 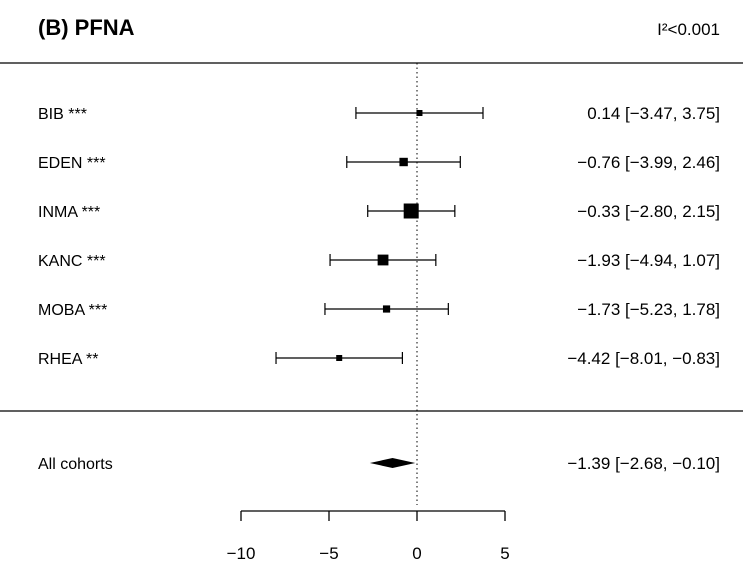 I want to click on summary-ci-text: −1.39 [−2.68, −0.10], so click(x=643, y=463).